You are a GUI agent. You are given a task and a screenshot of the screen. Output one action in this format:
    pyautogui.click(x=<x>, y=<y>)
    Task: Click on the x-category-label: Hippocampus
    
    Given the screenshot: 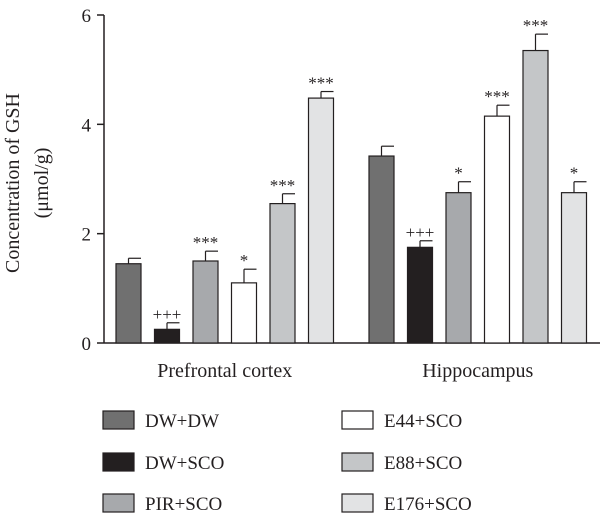 What is the action you would take?
    pyautogui.click(x=477, y=371)
    